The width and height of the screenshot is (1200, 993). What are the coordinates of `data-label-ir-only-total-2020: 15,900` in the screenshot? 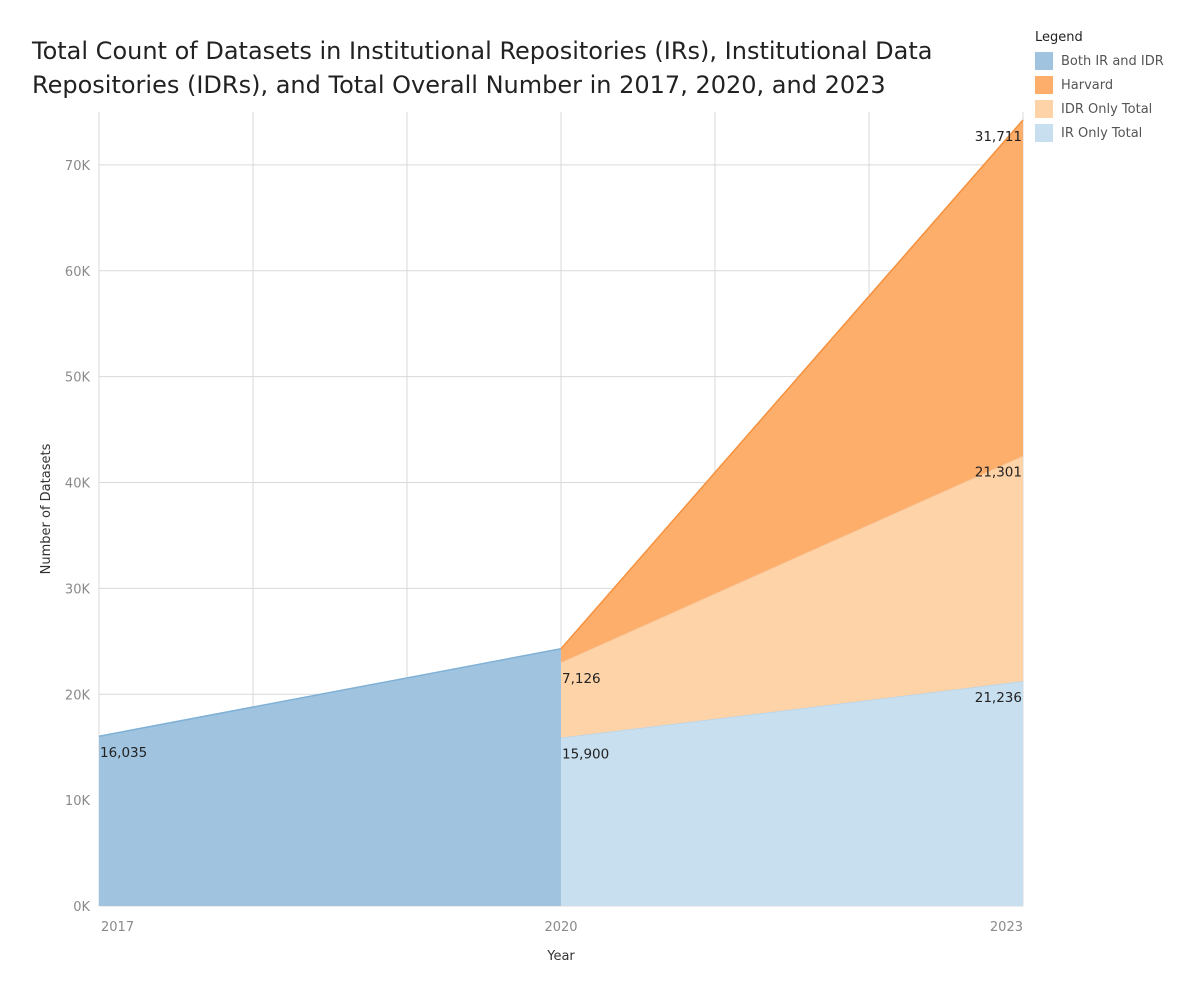 It's located at (585, 755).